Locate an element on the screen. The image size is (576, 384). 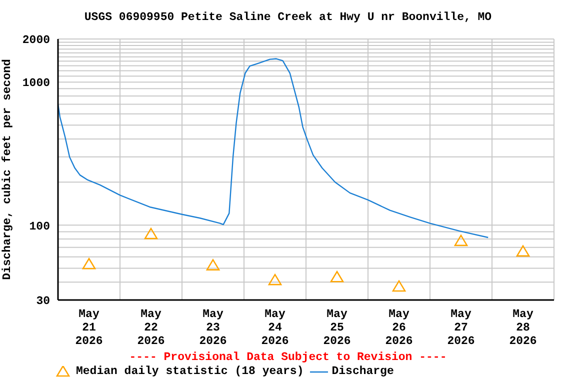
x-tick-label: May 28 2026 is located at coordinates (523, 328).